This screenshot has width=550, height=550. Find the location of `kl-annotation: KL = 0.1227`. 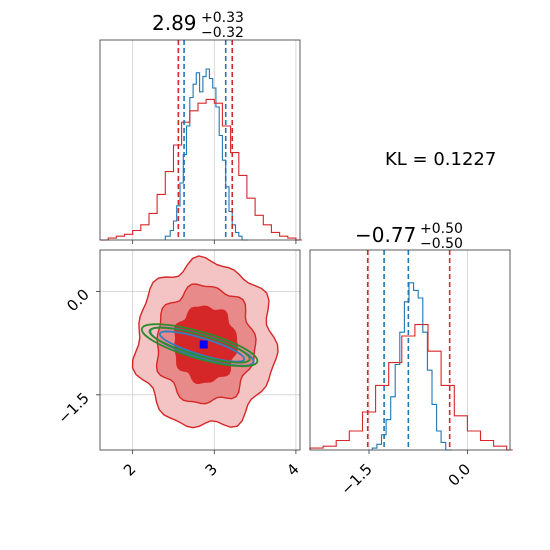

kl-annotation: KL = 0.1227 is located at coordinates (440, 159).